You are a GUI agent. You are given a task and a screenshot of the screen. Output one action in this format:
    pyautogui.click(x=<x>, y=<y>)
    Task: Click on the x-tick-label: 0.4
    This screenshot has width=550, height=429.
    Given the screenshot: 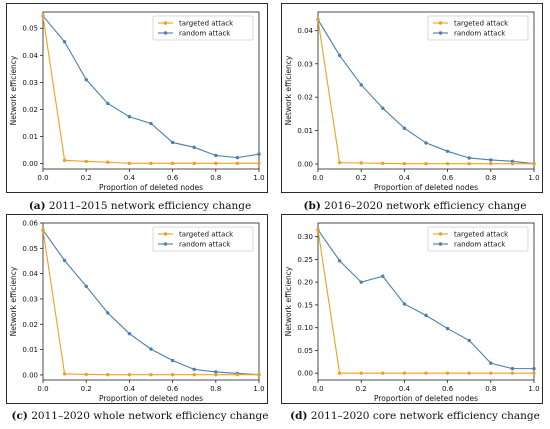 What is the action you would take?
    pyautogui.click(x=130, y=389)
    